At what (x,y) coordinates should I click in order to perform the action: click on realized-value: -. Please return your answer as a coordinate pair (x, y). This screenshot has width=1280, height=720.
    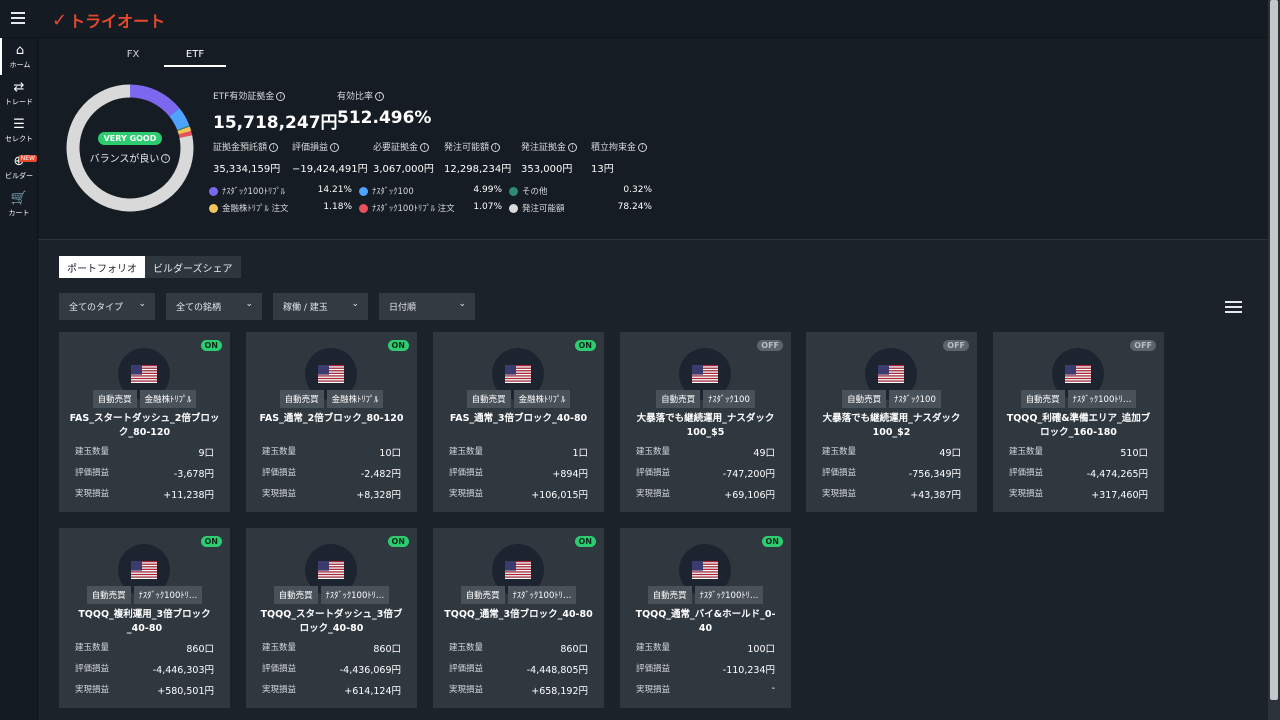
    Looking at the image, I should click on (773, 688).